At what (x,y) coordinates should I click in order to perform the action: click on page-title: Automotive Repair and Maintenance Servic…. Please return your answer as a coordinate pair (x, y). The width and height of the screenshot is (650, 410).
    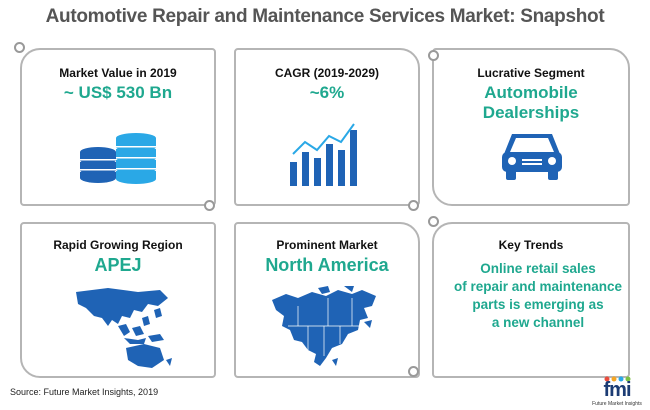
    Looking at the image, I should click on (325, 16).